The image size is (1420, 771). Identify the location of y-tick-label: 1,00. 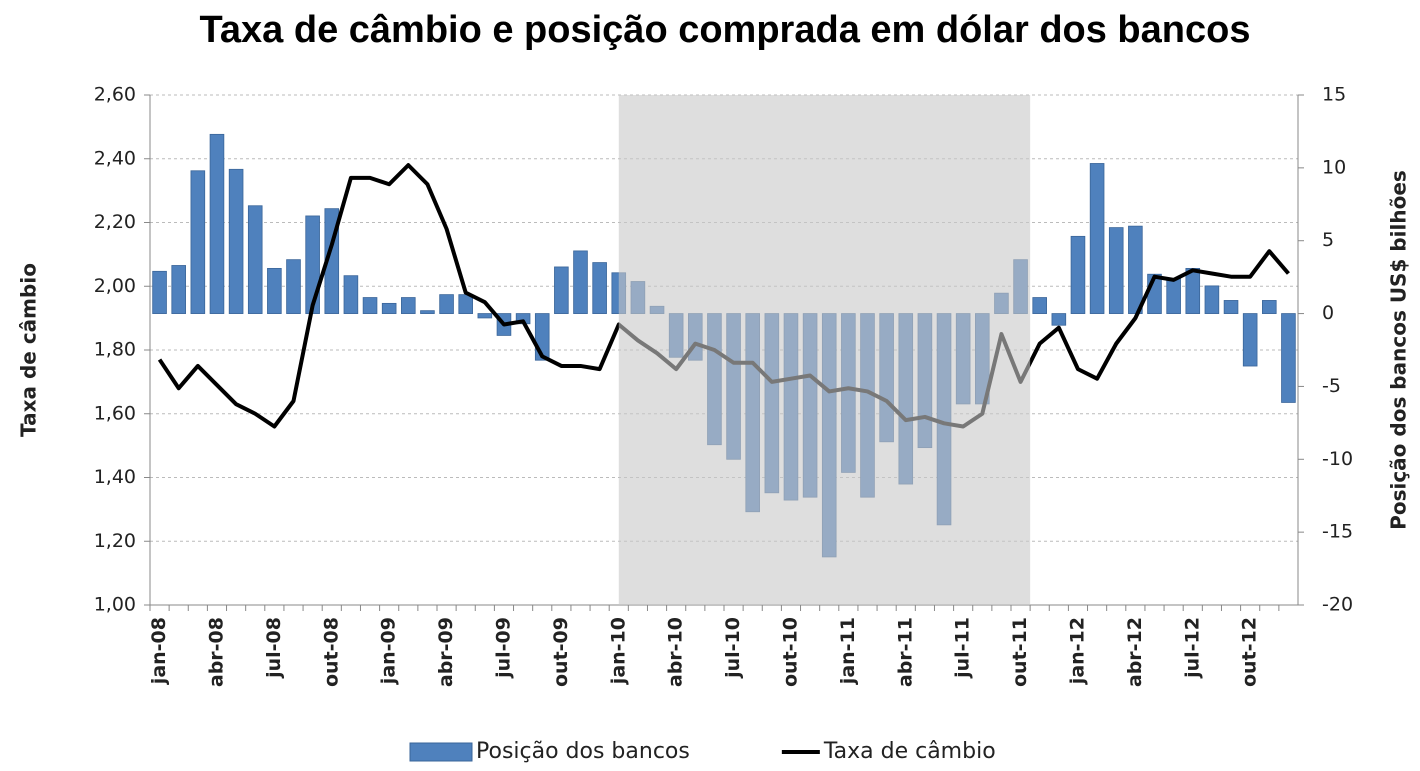
(115, 605).